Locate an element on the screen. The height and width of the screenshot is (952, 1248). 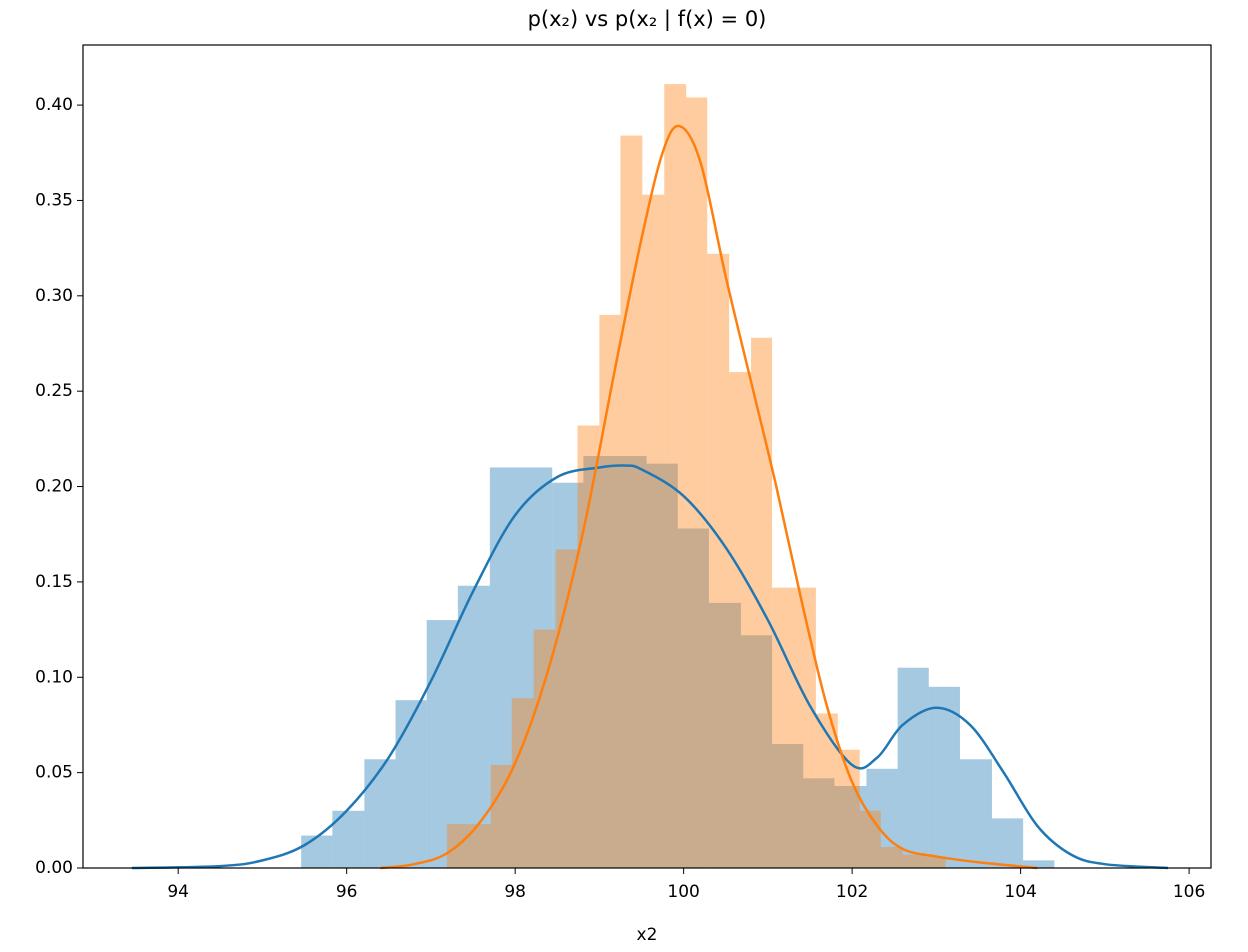
chart-title: p(x₂) vs p(x₂ | f(x) = 0) is located at coordinates (647, 19).